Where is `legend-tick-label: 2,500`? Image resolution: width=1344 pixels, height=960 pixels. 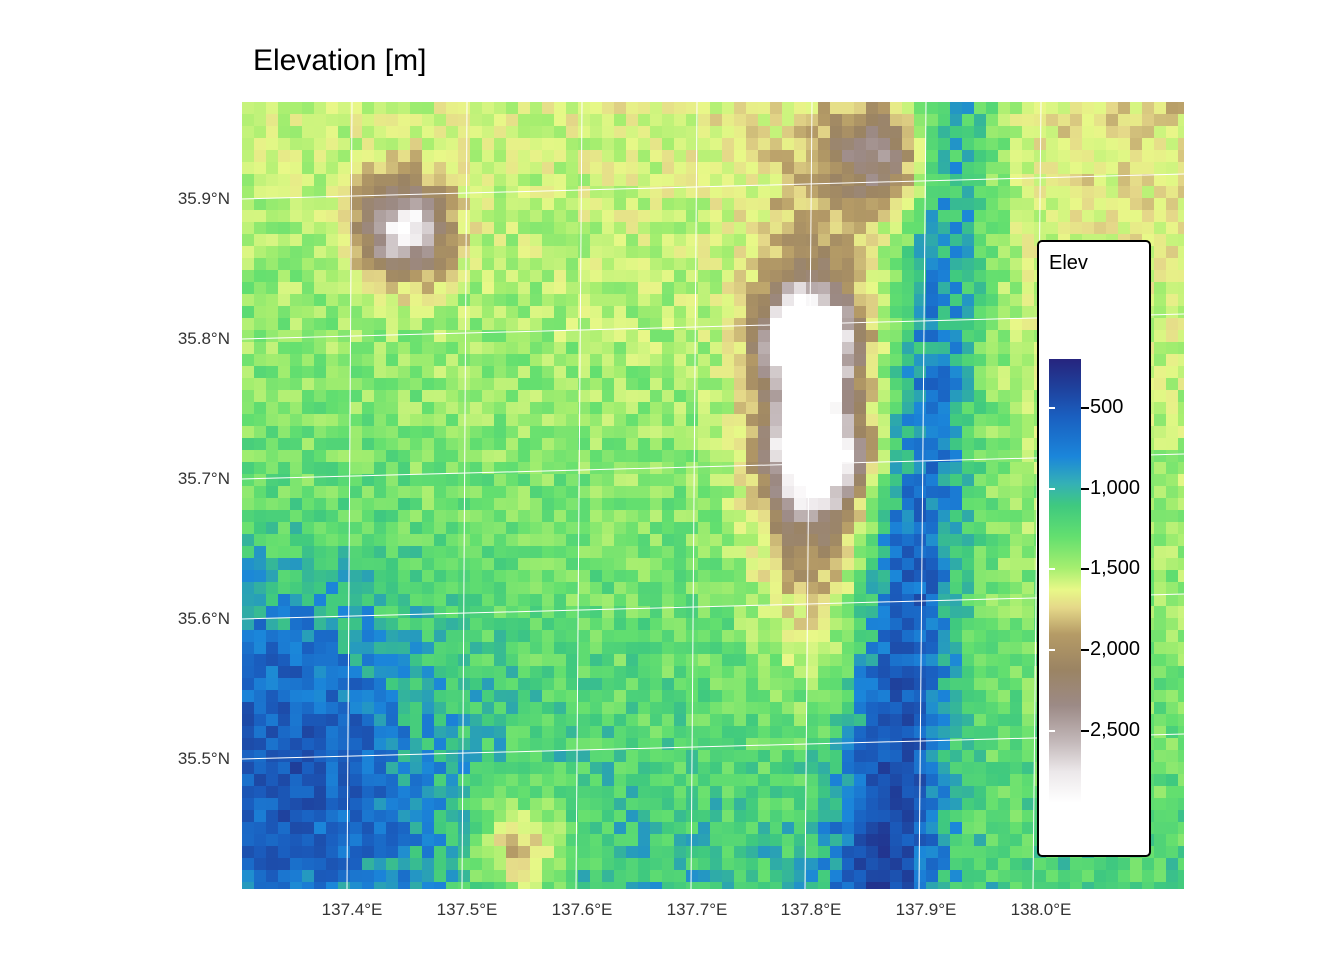 legend-tick-label: 2,500 is located at coordinates (1115, 730).